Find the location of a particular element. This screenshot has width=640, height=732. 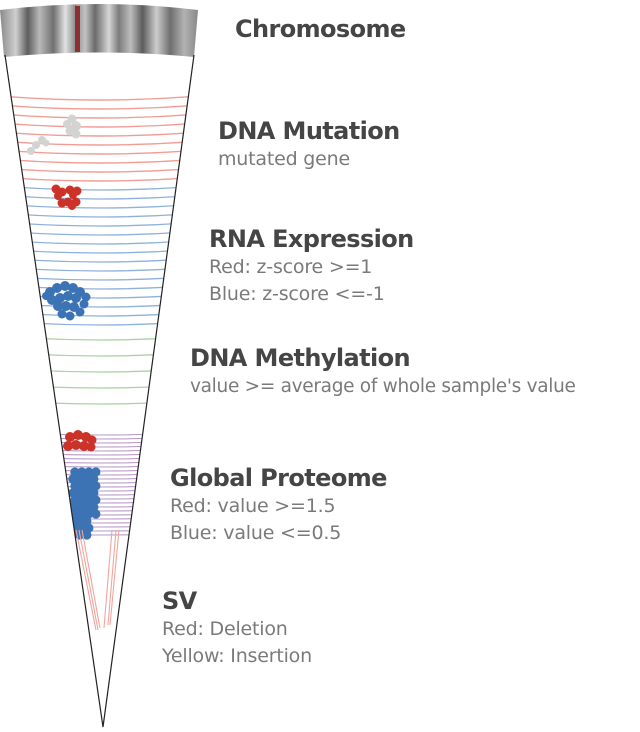

proteome-blue-markers is located at coordinates (84, 503).